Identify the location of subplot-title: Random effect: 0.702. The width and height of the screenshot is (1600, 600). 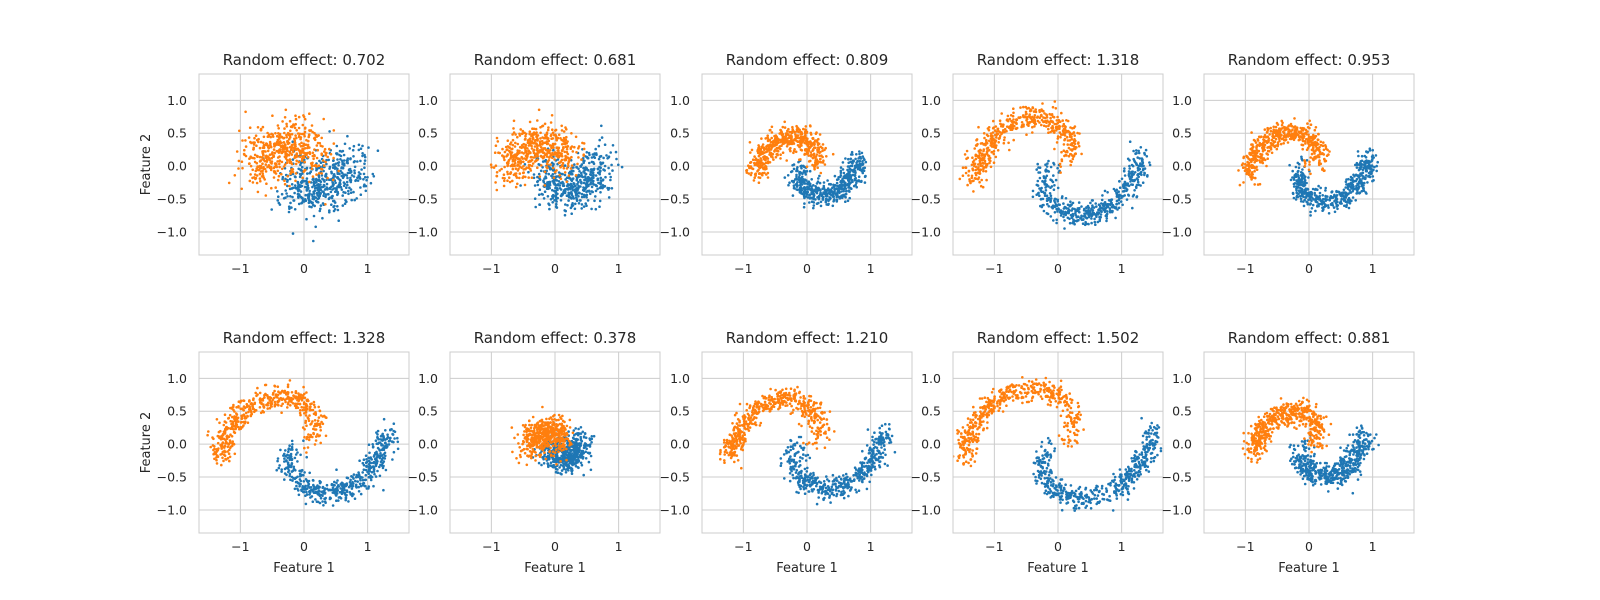
(304, 60).